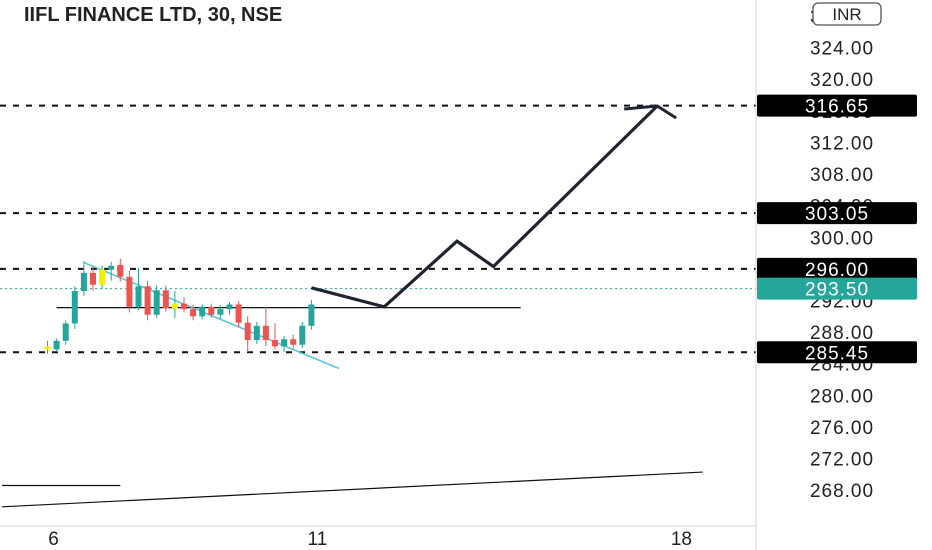  Describe the element at coordinates (318, 539) in the screenshot. I see `time-tick-label: 11` at that location.